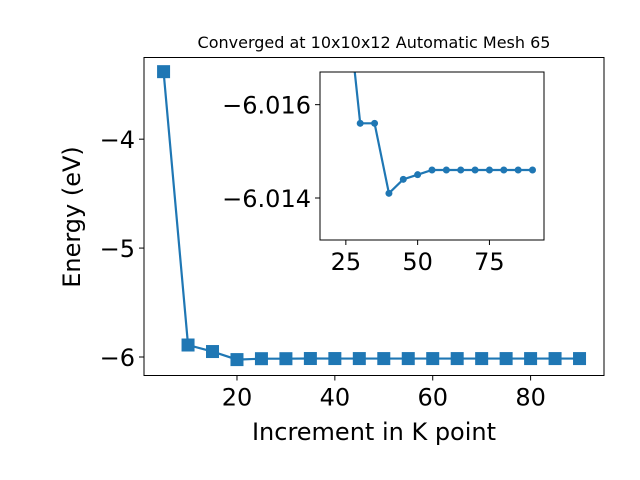 The height and width of the screenshot is (480, 640). Describe the element at coordinates (432, 398) in the screenshot. I see `main-x-tick-label: 60` at that location.